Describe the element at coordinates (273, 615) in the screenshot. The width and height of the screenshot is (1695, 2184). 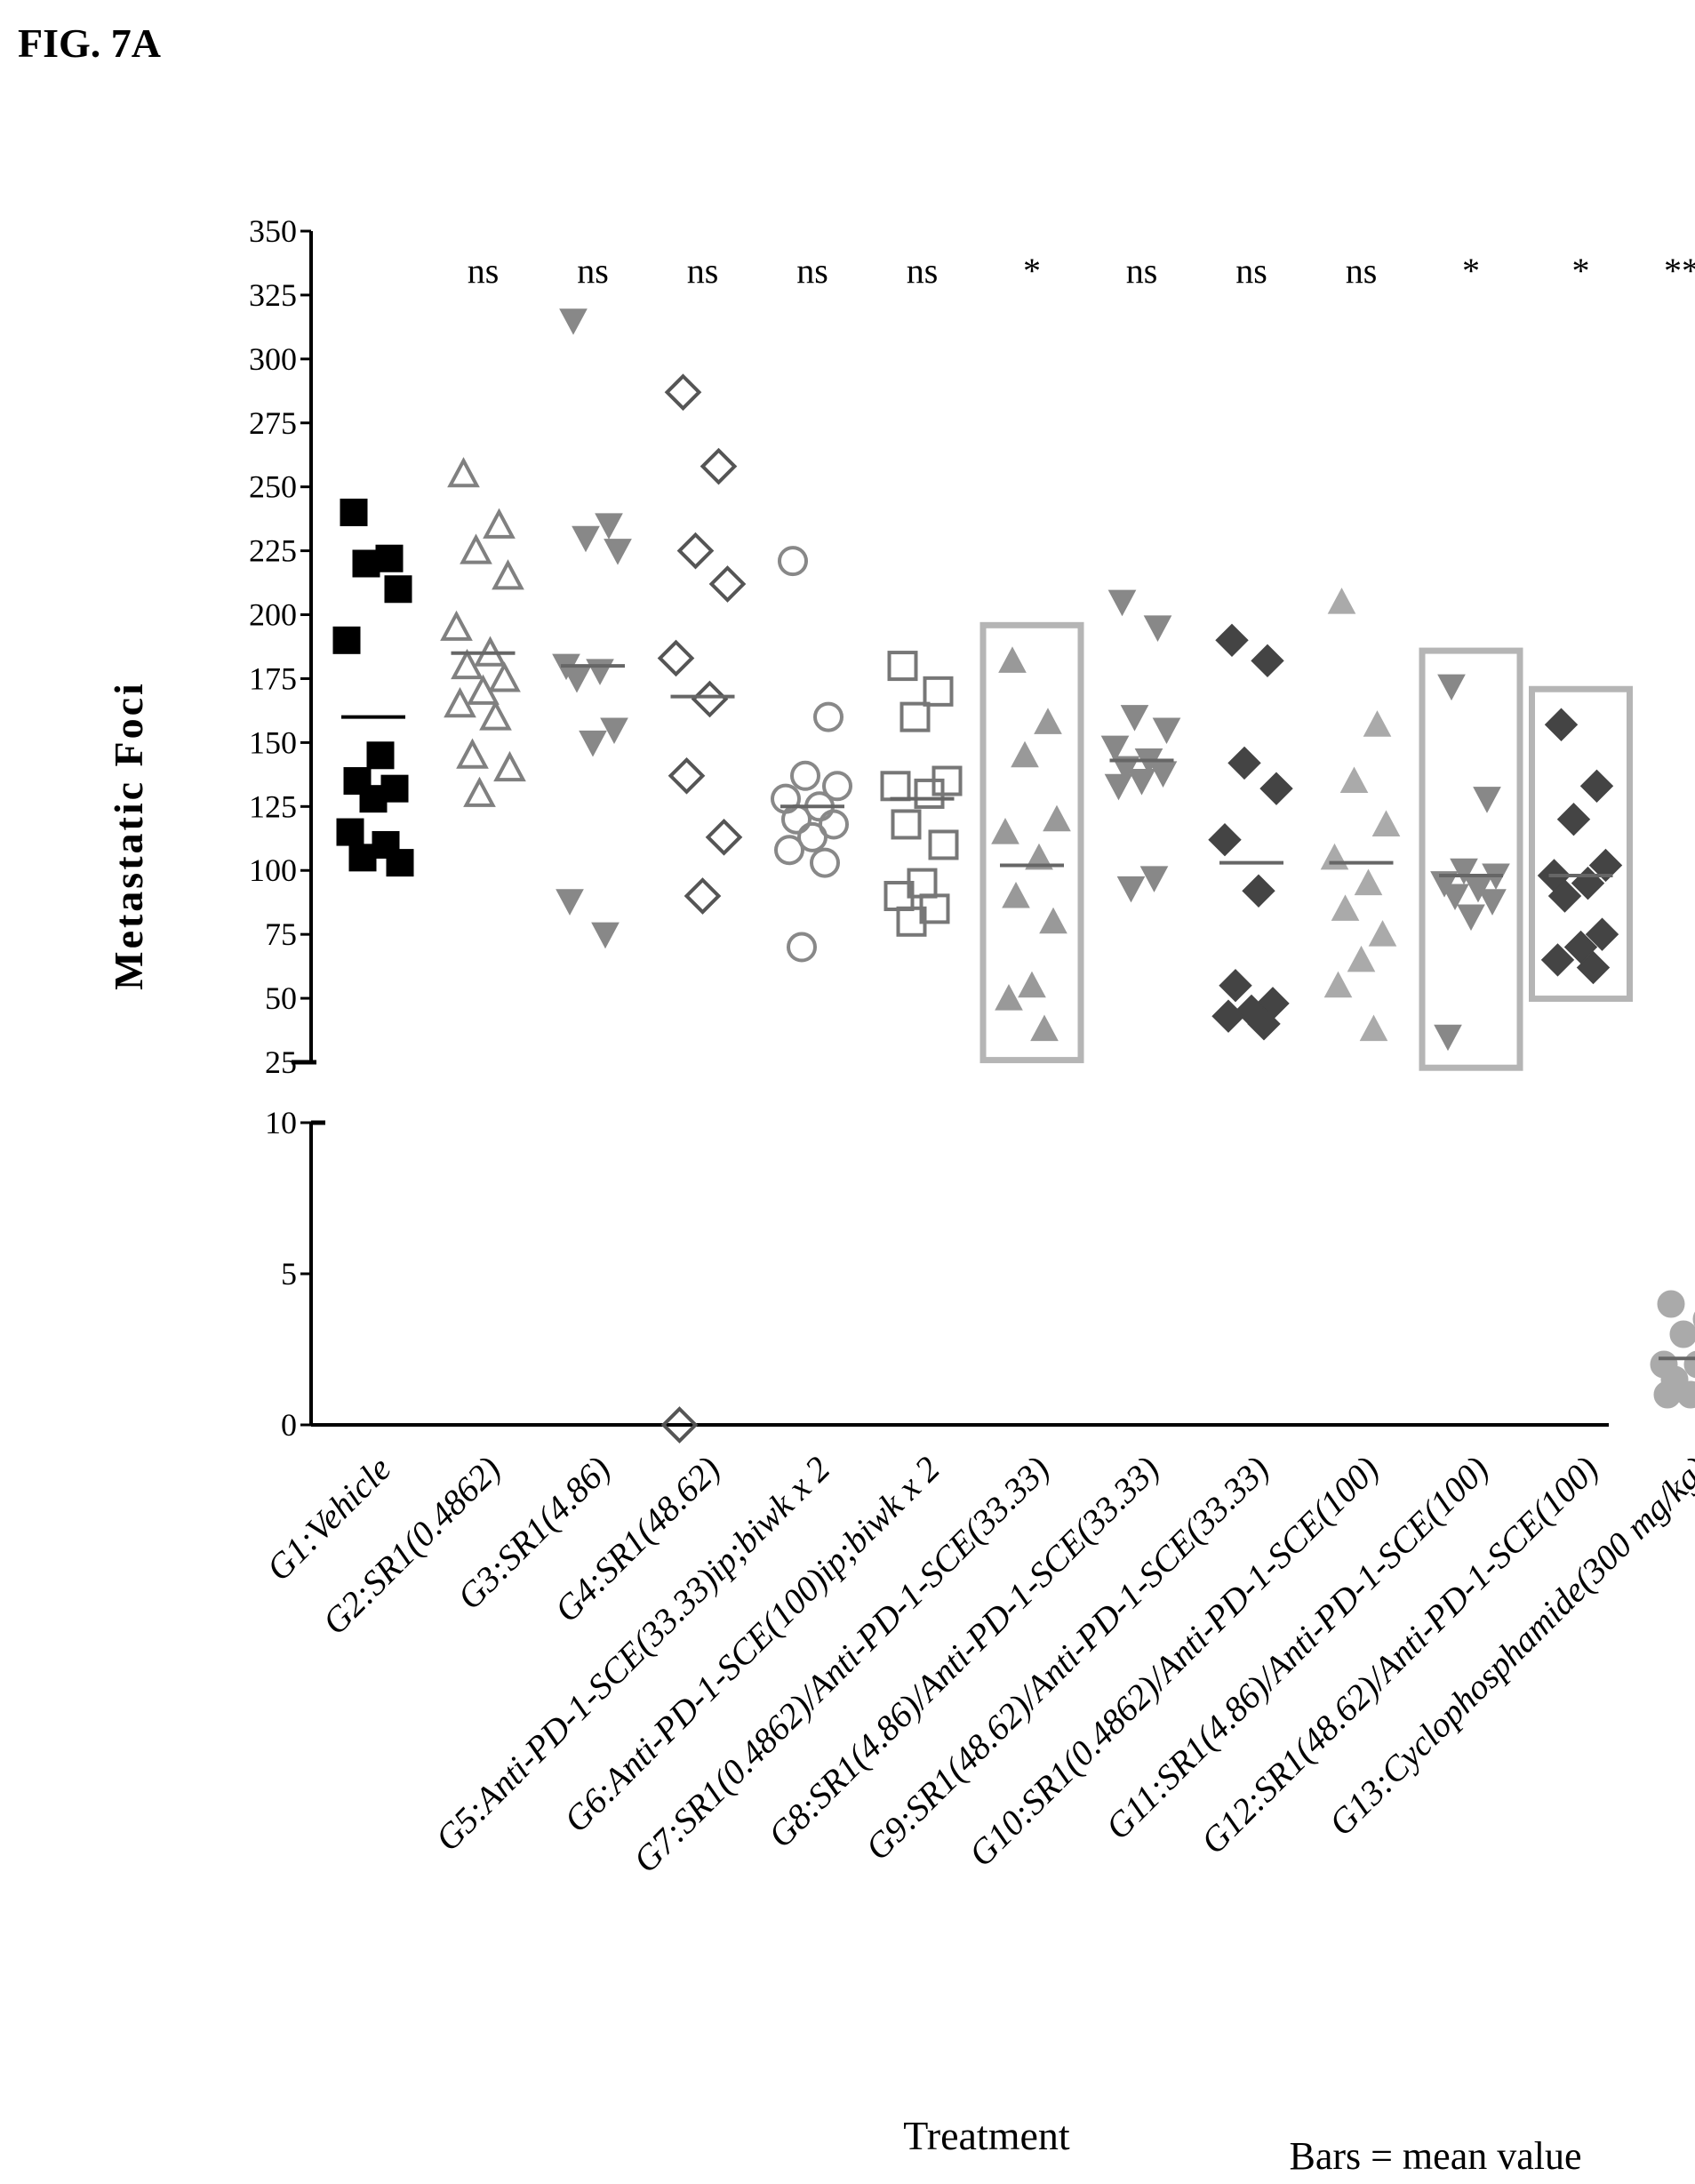
I see `y-tick-label: 200` at that location.